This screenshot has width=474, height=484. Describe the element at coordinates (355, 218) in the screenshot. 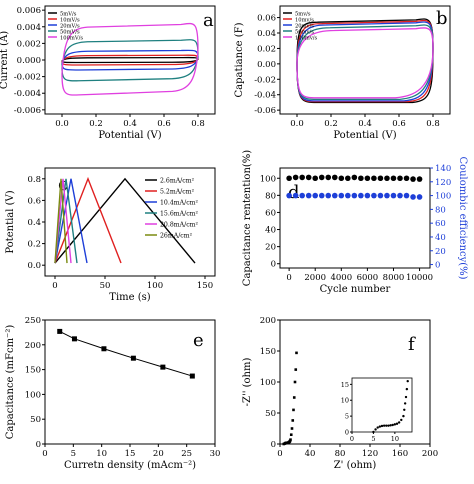

I see `panel-d-frame` at that location.